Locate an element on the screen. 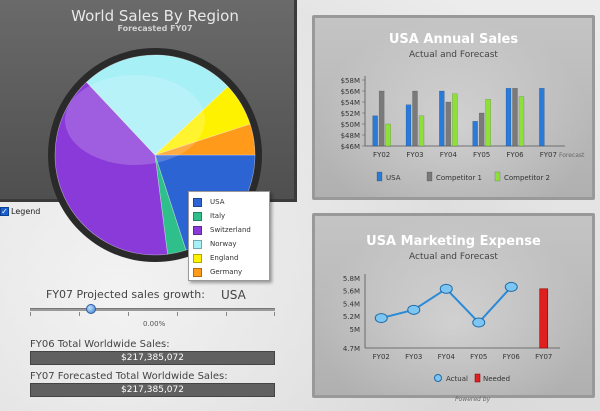 The width and height of the screenshot is (600, 411). pie-title: World Sales By Region is located at coordinates (155, 16).